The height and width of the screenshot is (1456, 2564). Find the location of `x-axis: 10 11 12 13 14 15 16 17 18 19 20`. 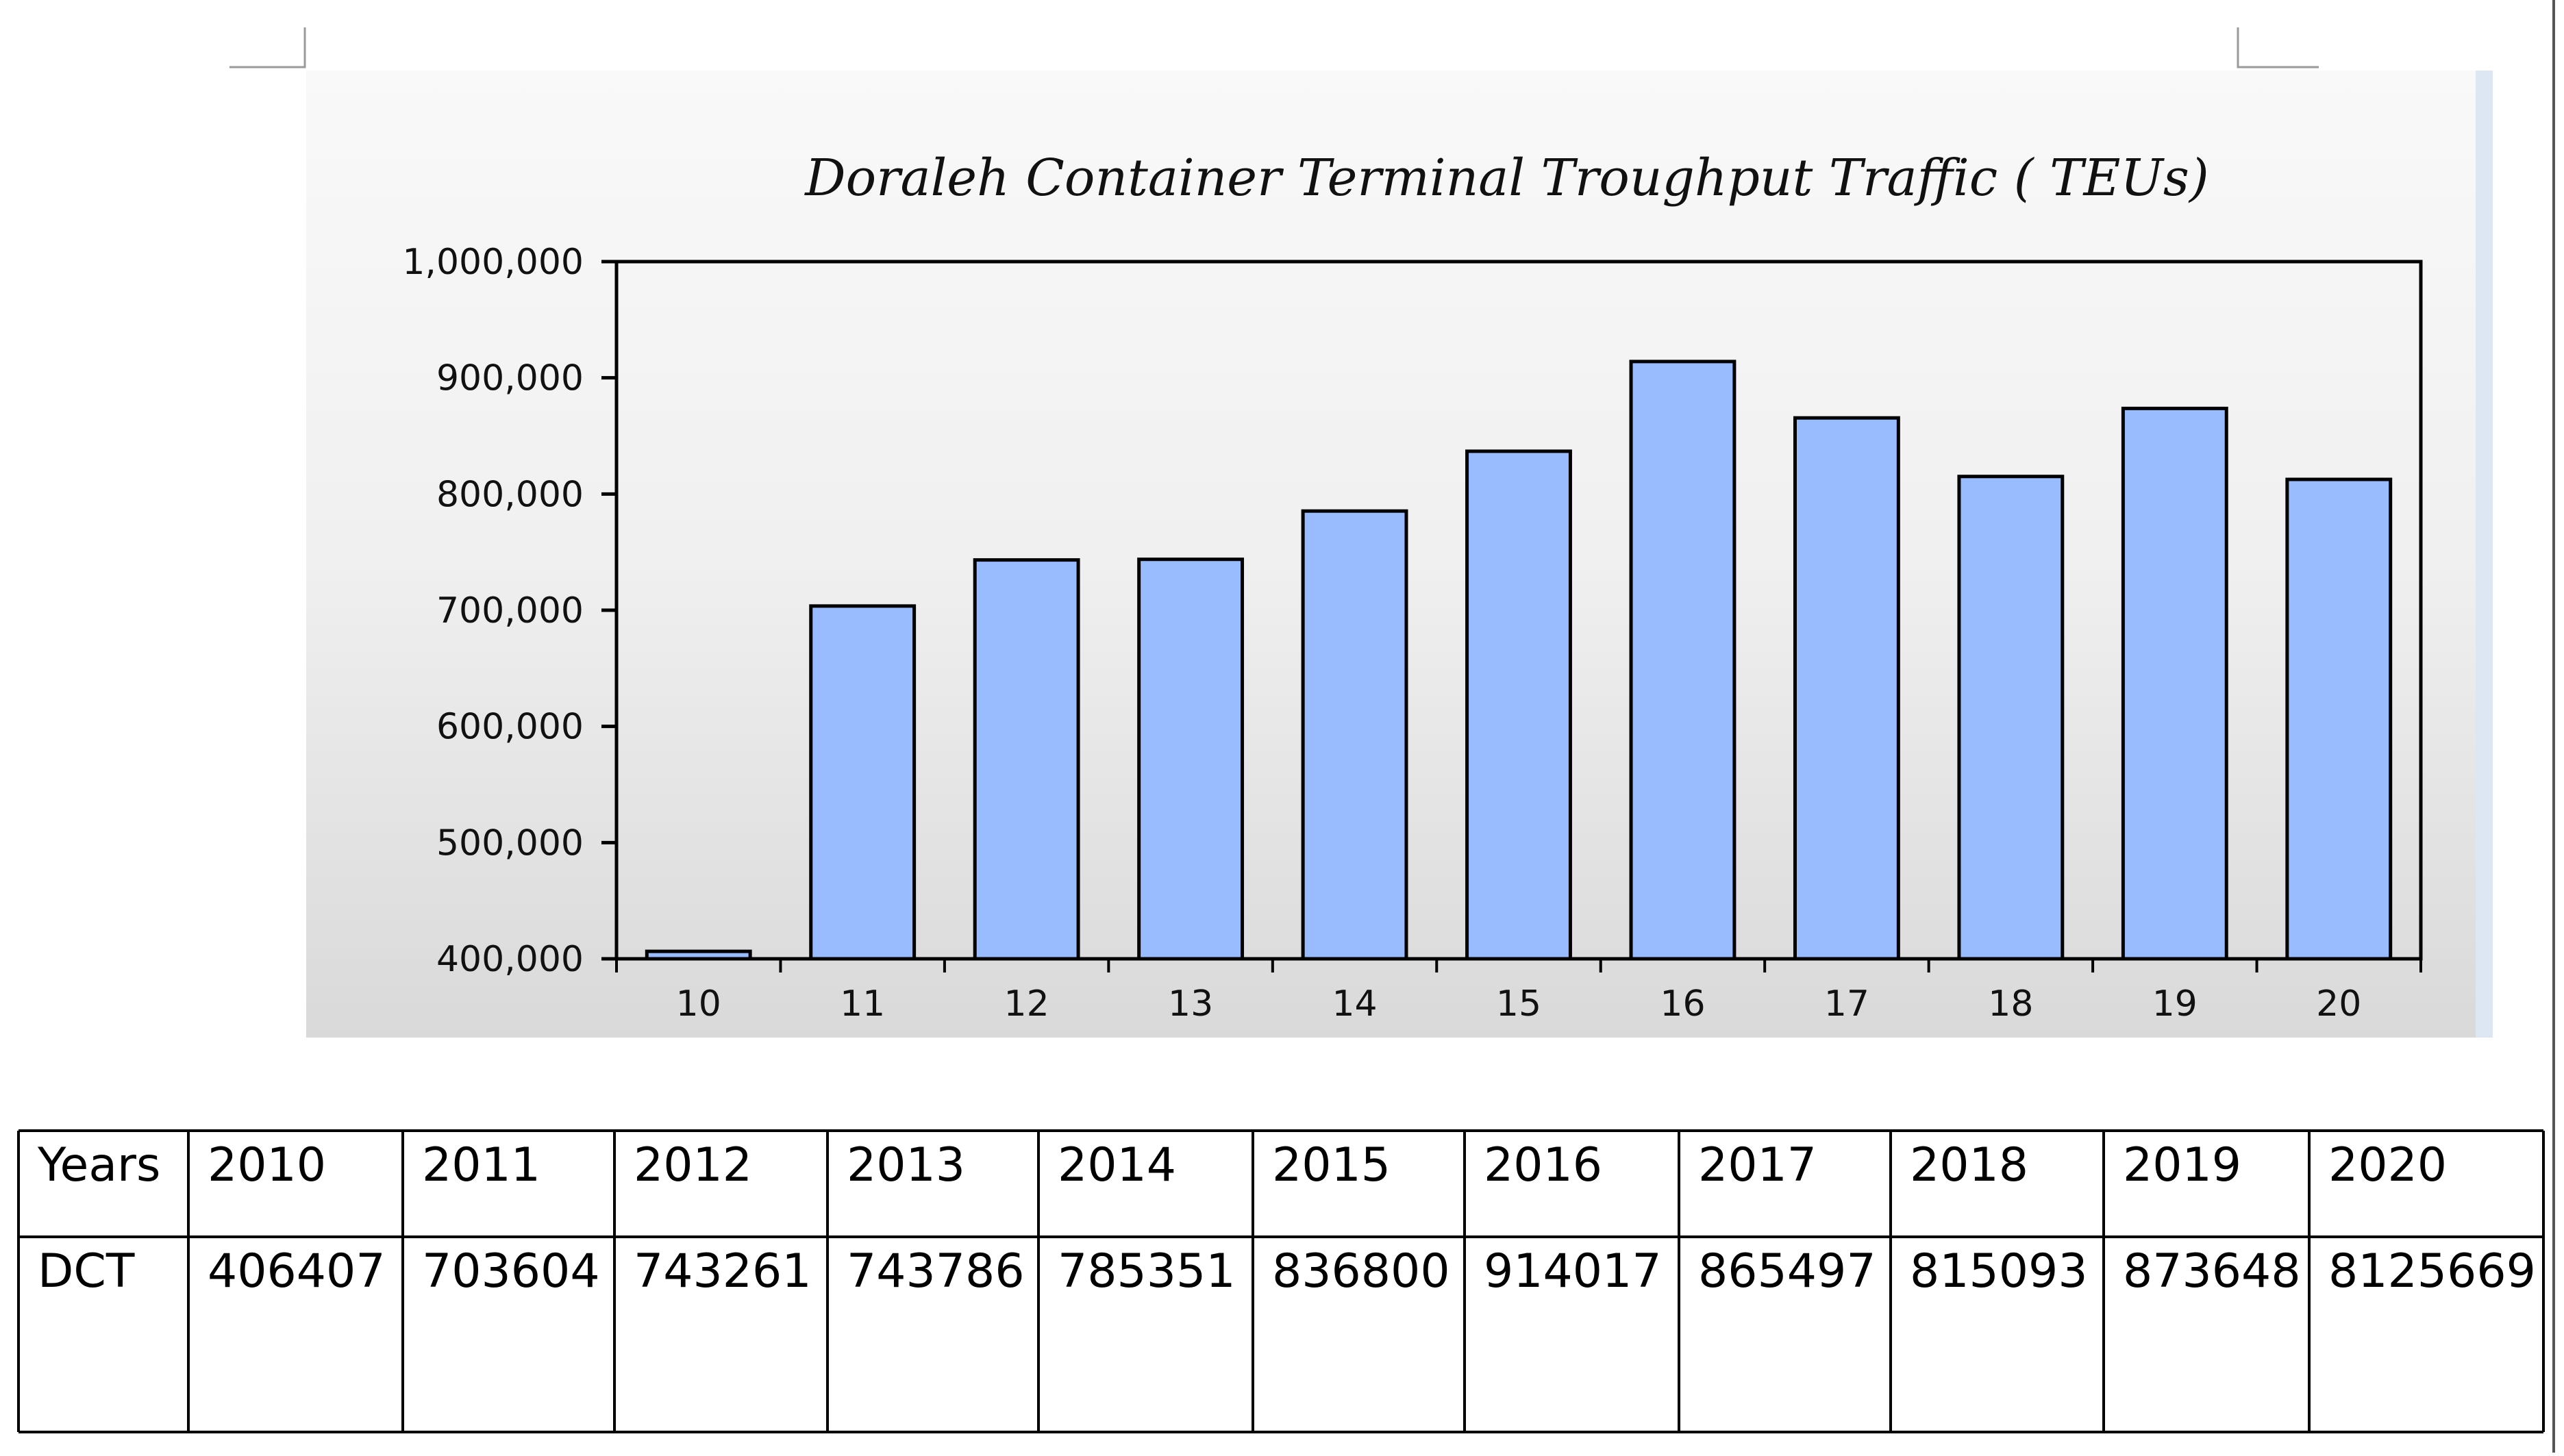

x-axis: 10 11 12 13 14 15 16 17 18 19 20 is located at coordinates (1518, 992).